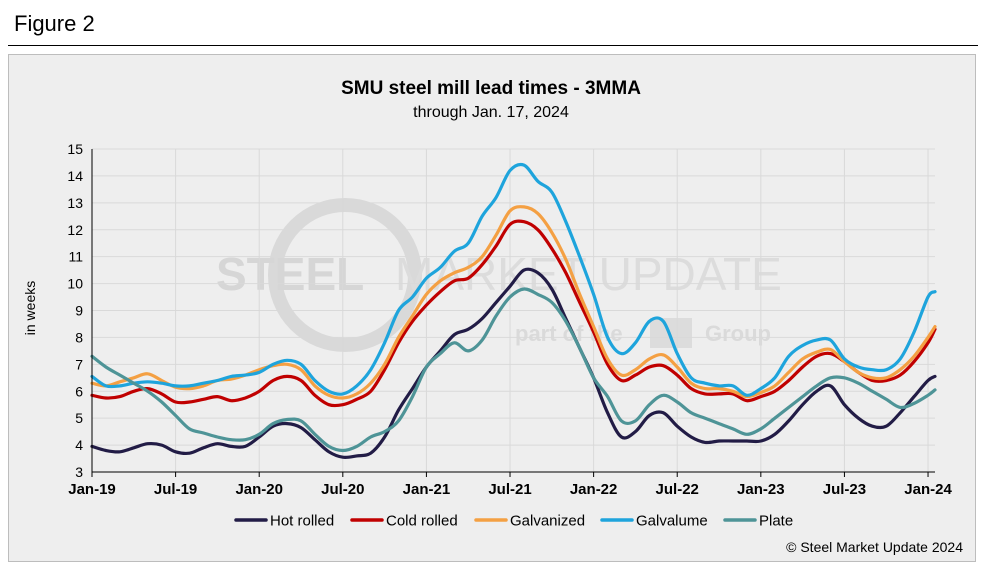  Describe the element at coordinates (75, 203) in the screenshot. I see `y-tick-label: 13` at that location.